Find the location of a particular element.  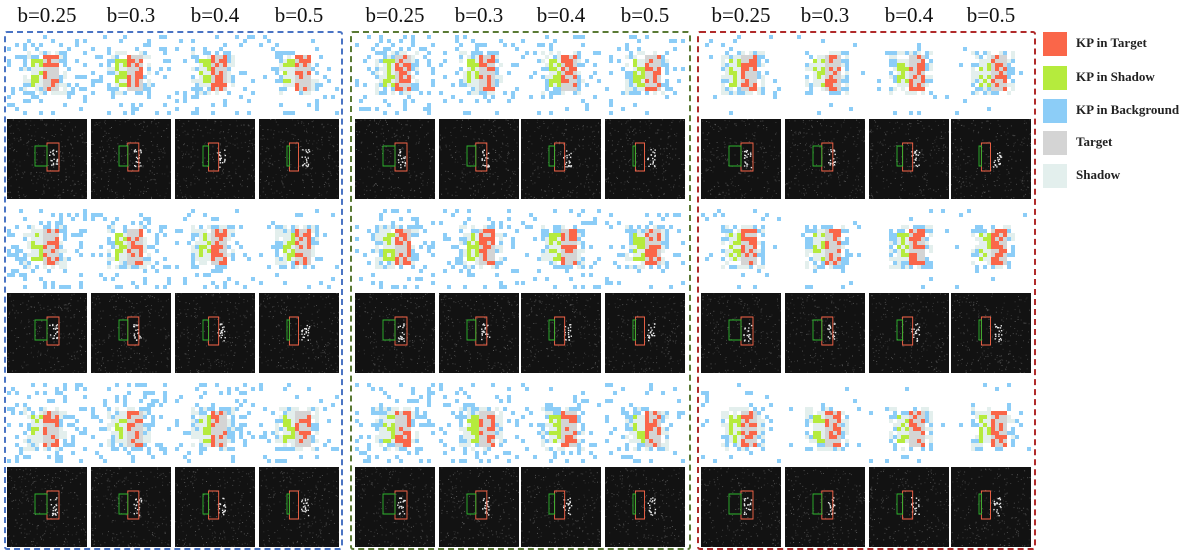

legend-label: KP in Shadow is located at coordinates (1115, 76).